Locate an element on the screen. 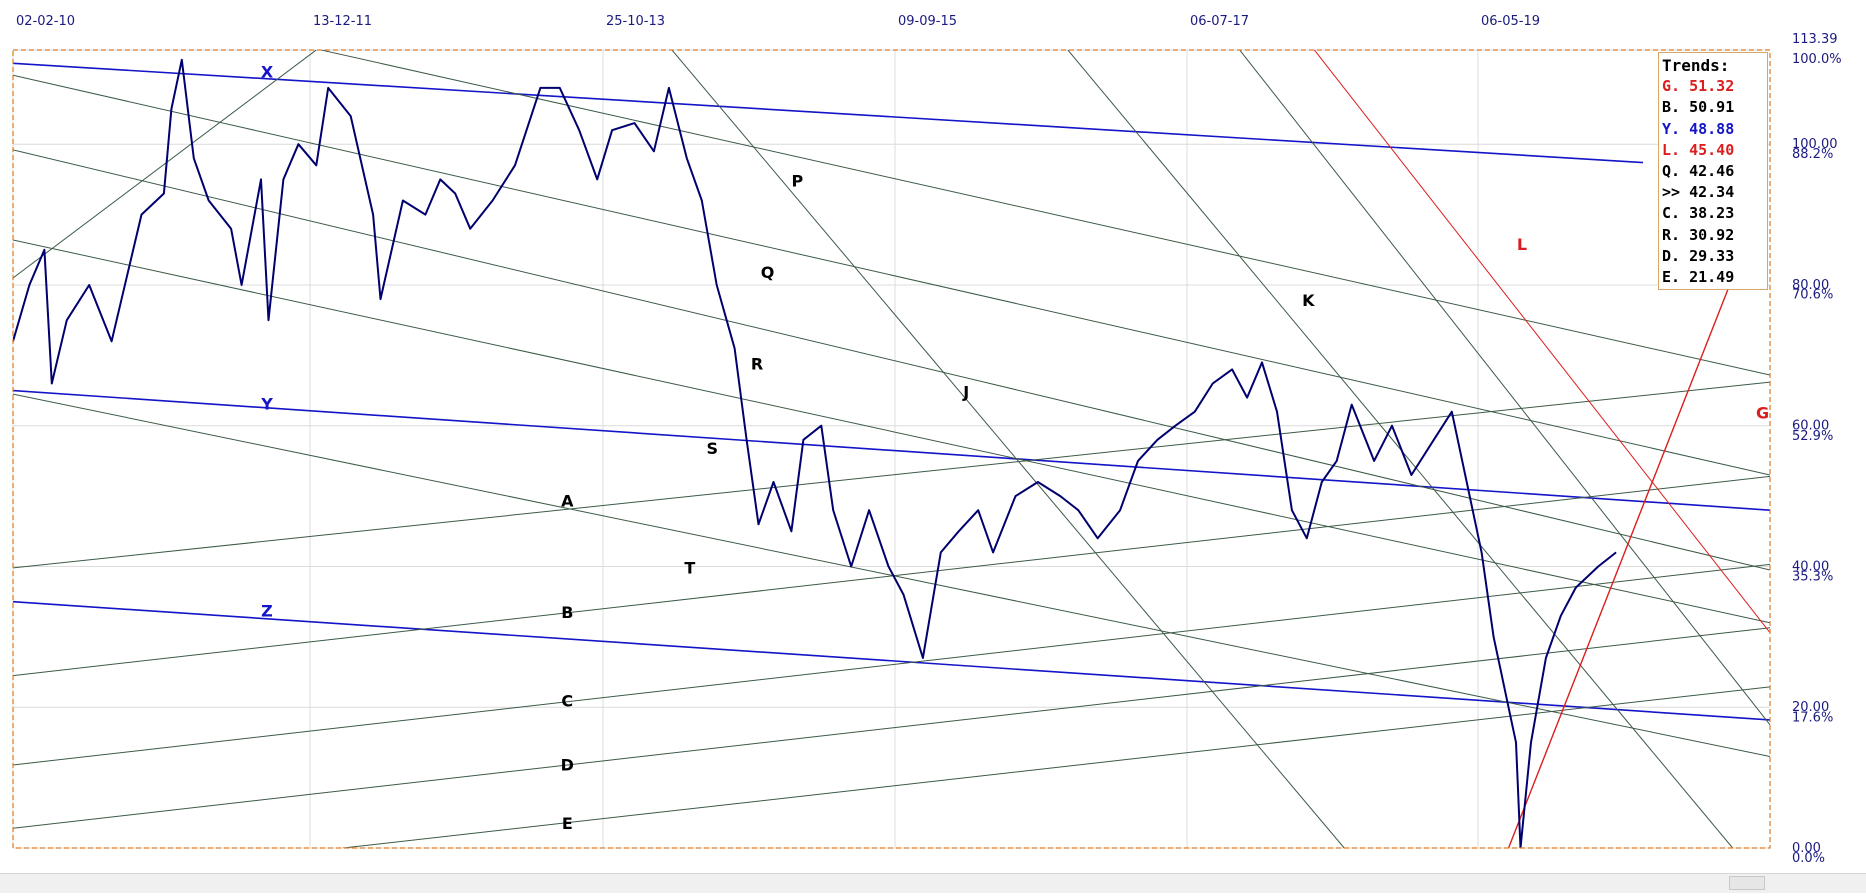  y-price-label: 20.00 is located at coordinates (1810, 707).